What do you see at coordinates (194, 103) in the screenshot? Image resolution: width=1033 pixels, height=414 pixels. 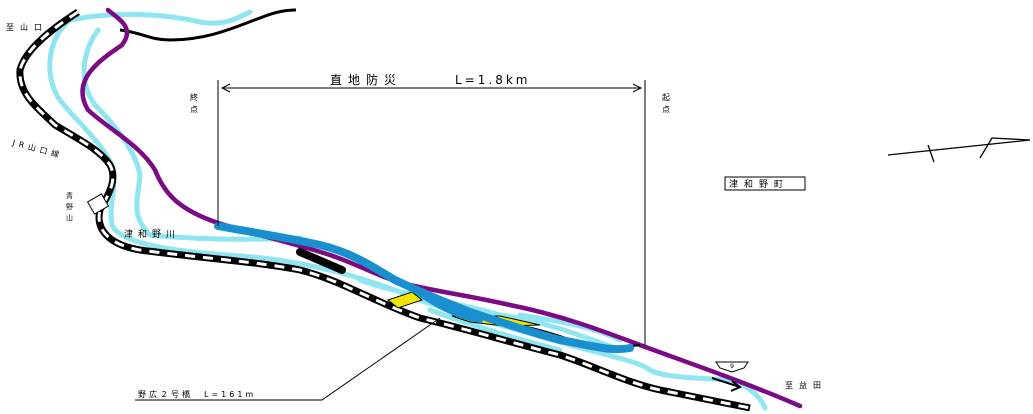 I see `end-point-label: 終点` at bounding box center [194, 103].